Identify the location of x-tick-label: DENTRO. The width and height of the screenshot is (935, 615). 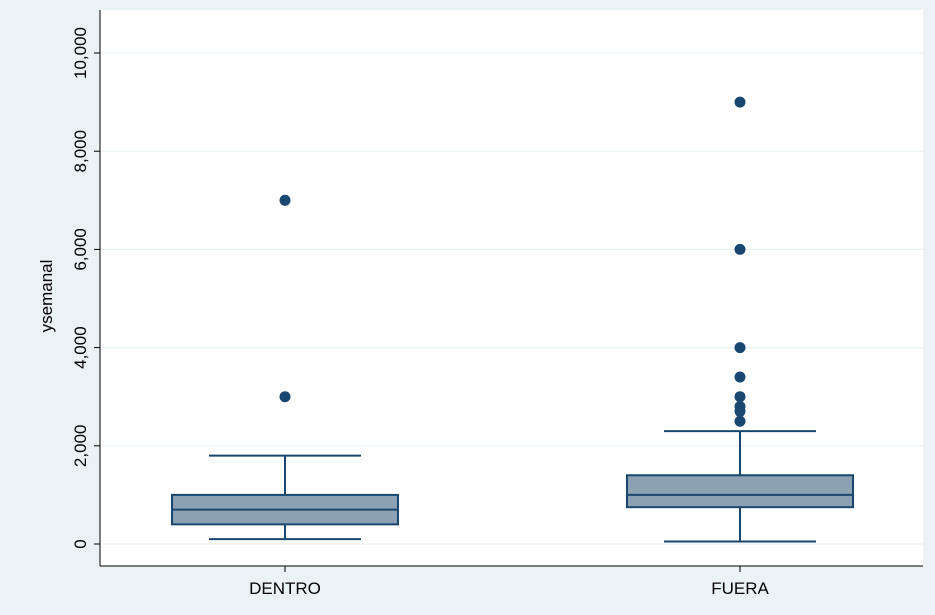
(285, 588).